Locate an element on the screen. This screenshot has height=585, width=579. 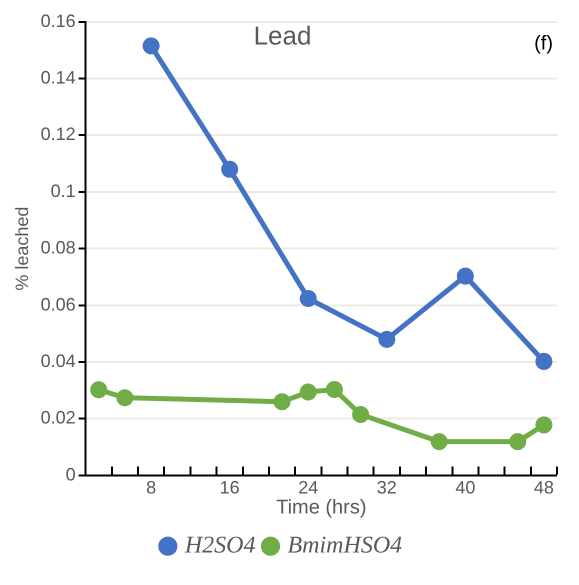
x-tick-label: 32 is located at coordinates (386, 487).